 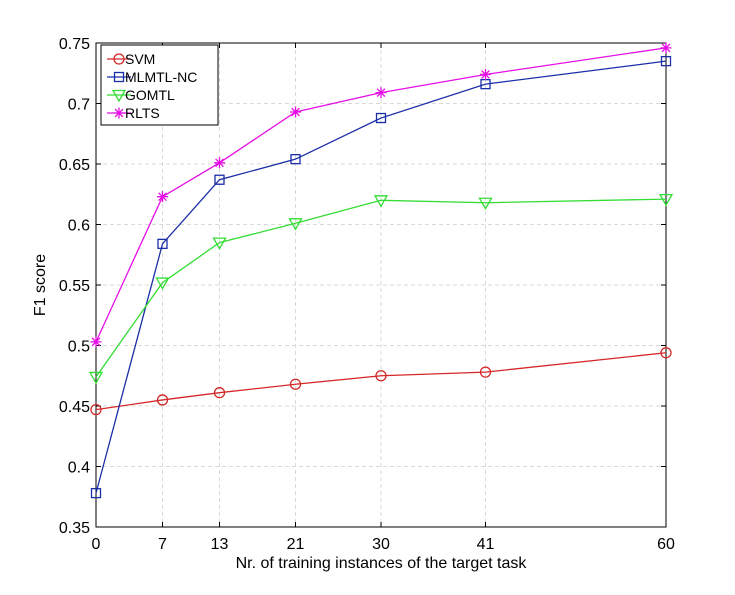 I want to click on legend-item-gomtl: GOMTL, so click(x=141, y=95).